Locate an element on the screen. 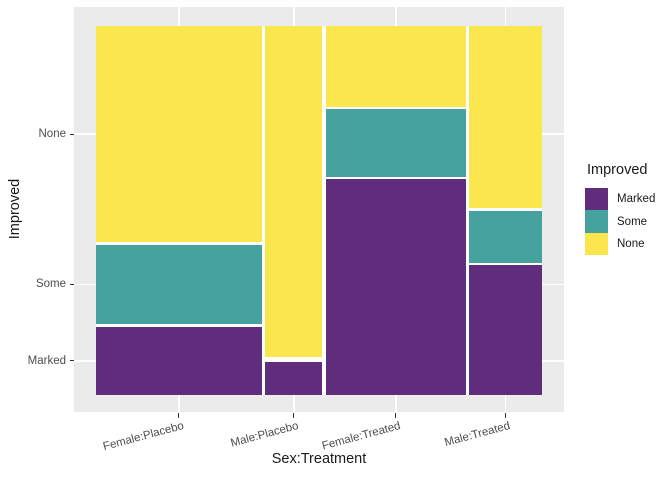  legend-key-some: Some is located at coordinates (620, 221).